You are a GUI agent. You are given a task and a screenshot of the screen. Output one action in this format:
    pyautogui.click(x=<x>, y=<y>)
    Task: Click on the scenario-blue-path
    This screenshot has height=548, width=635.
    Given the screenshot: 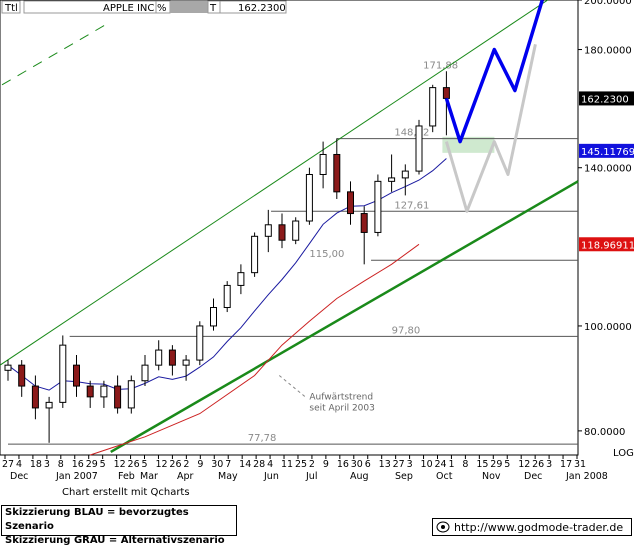 What is the action you would take?
    pyautogui.click(x=494, y=72)
    